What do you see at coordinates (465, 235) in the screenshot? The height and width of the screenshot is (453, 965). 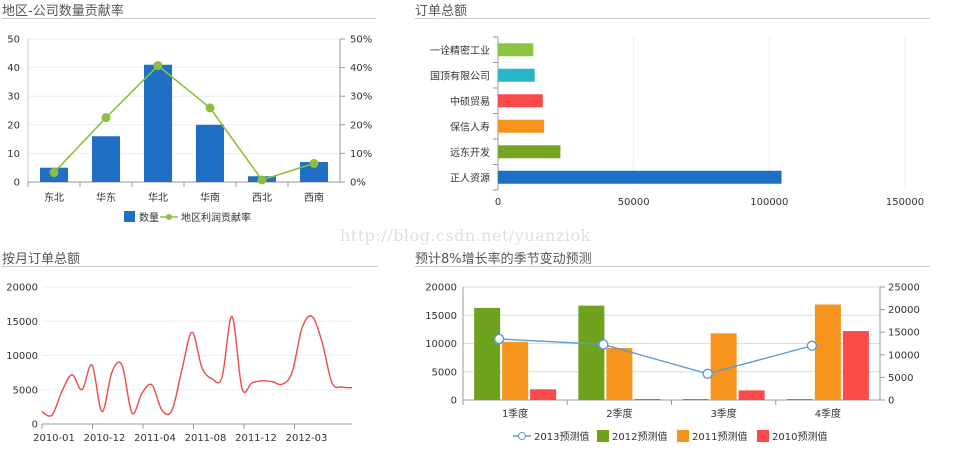 I see `watermark-text: http://blog.csdn.net/yuanziok` at bounding box center [465, 235].